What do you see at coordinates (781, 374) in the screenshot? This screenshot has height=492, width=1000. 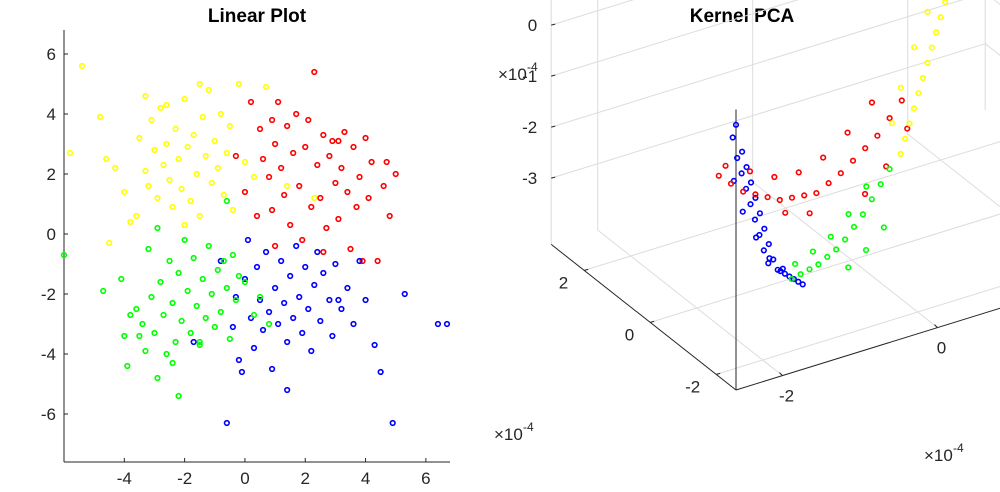 I see `x-tick-mark` at bounding box center [781, 374].